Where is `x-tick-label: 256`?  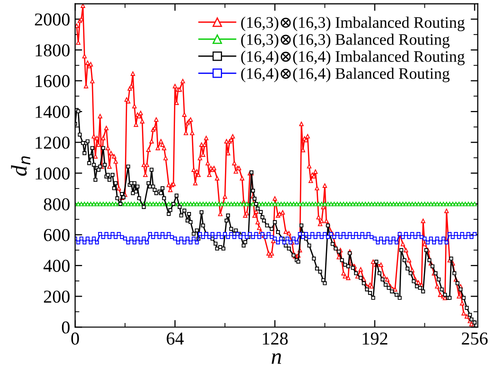
x-tick-label: 256 is located at coordinates (475, 338).